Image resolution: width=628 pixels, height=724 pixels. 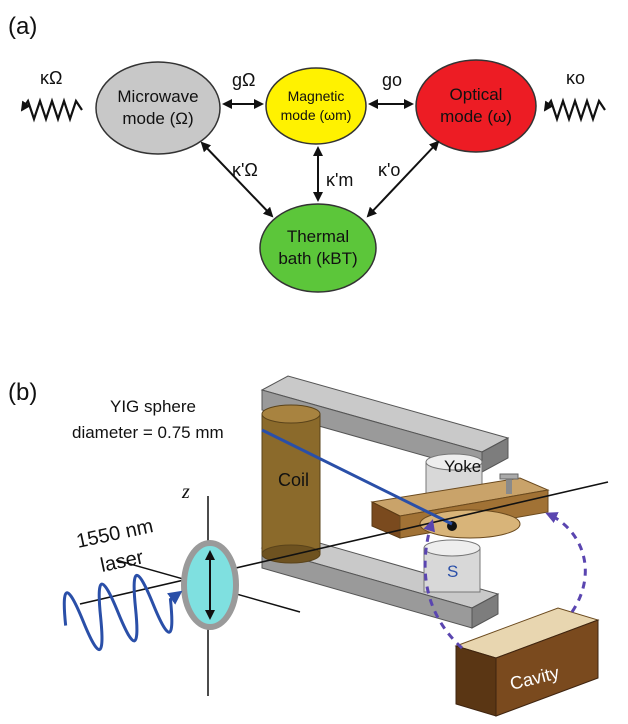 I want to click on svg-text: mode (ωm), so click(x=316, y=115).